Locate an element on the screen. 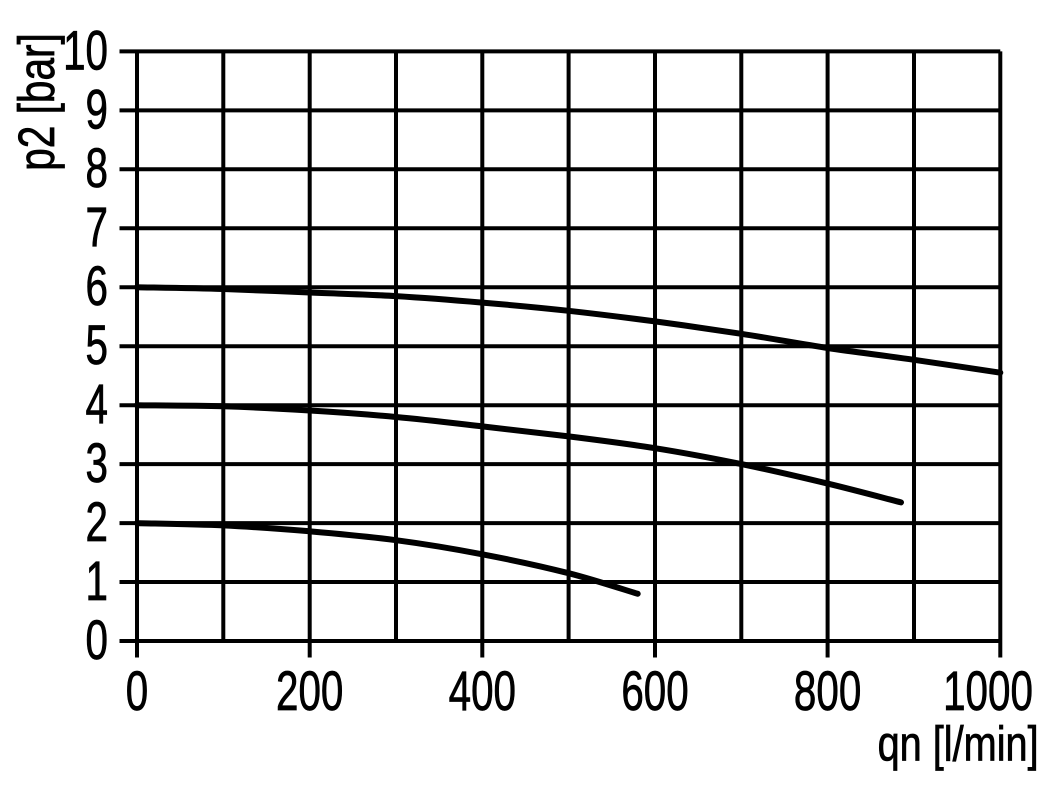 The image size is (1051, 803). svg-text: 10 is located at coordinates (85, 51).